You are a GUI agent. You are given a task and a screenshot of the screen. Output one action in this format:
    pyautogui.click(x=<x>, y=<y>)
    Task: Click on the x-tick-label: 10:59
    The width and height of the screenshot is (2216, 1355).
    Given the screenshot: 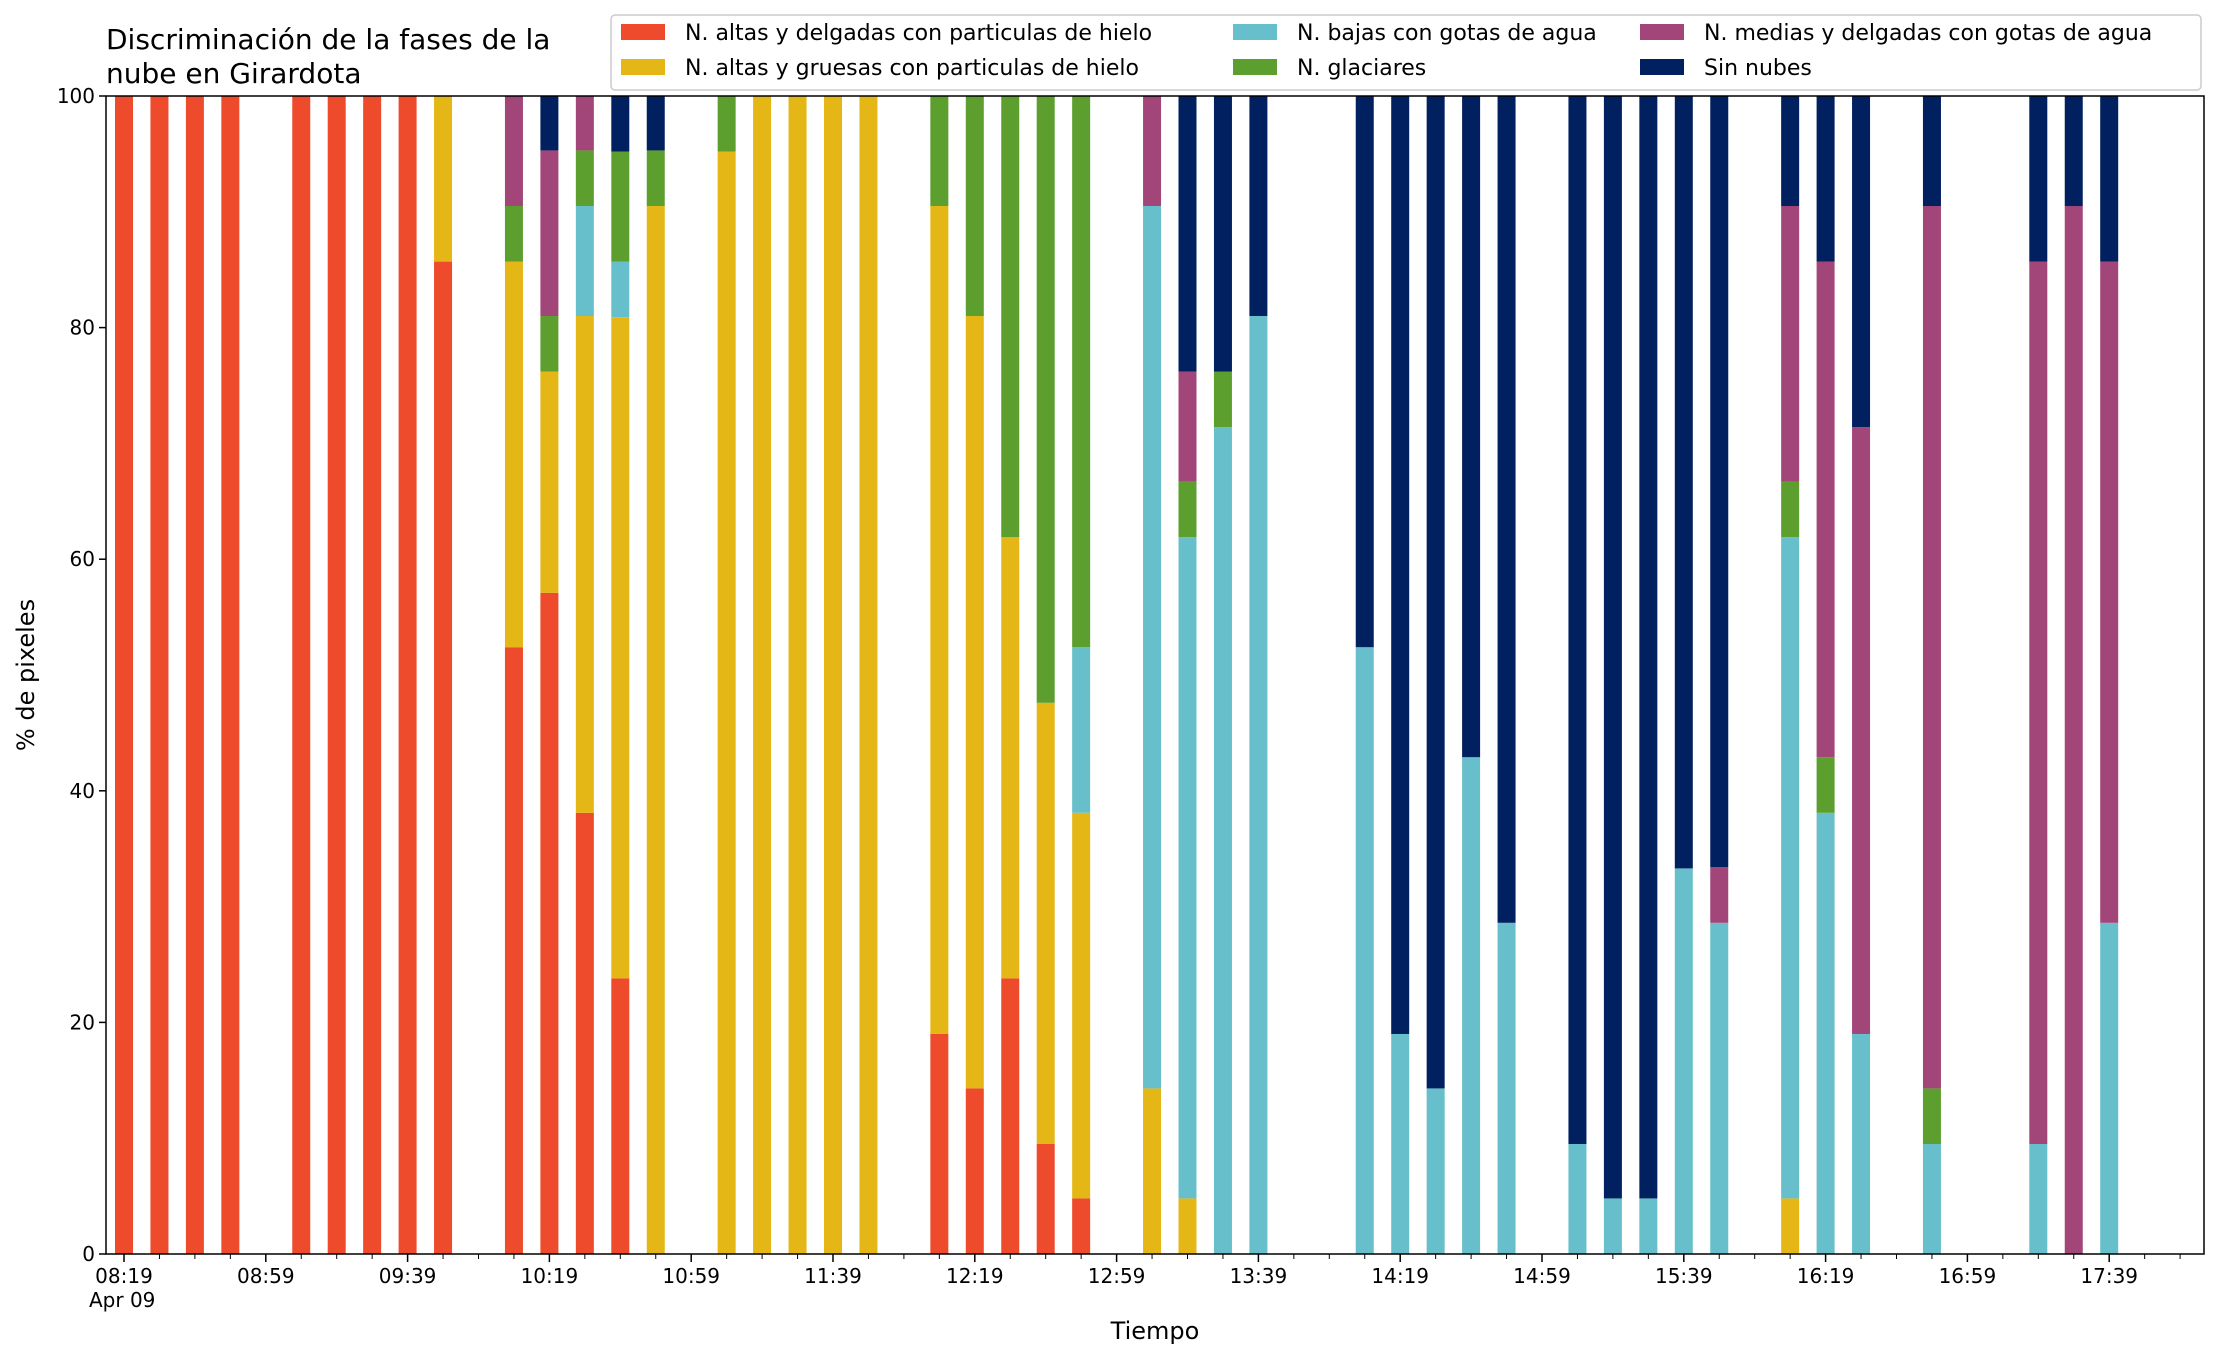 What is the action you would take?
    pyautogui.click(x=691, y=1276)
    